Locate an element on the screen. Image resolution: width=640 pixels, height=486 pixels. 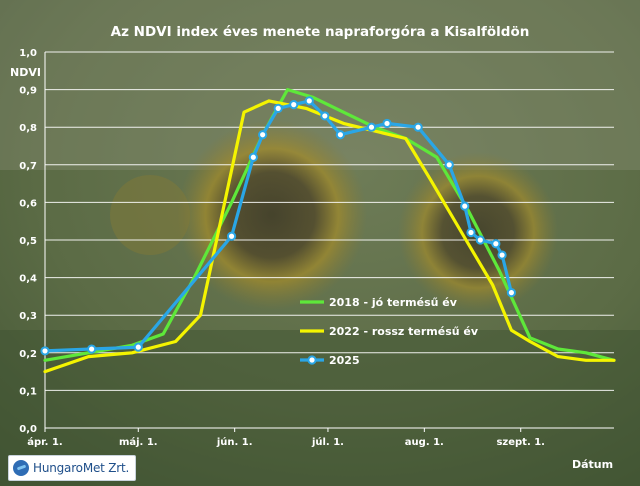
y-axis-label: NDVI is located at coordinates (25, 72).